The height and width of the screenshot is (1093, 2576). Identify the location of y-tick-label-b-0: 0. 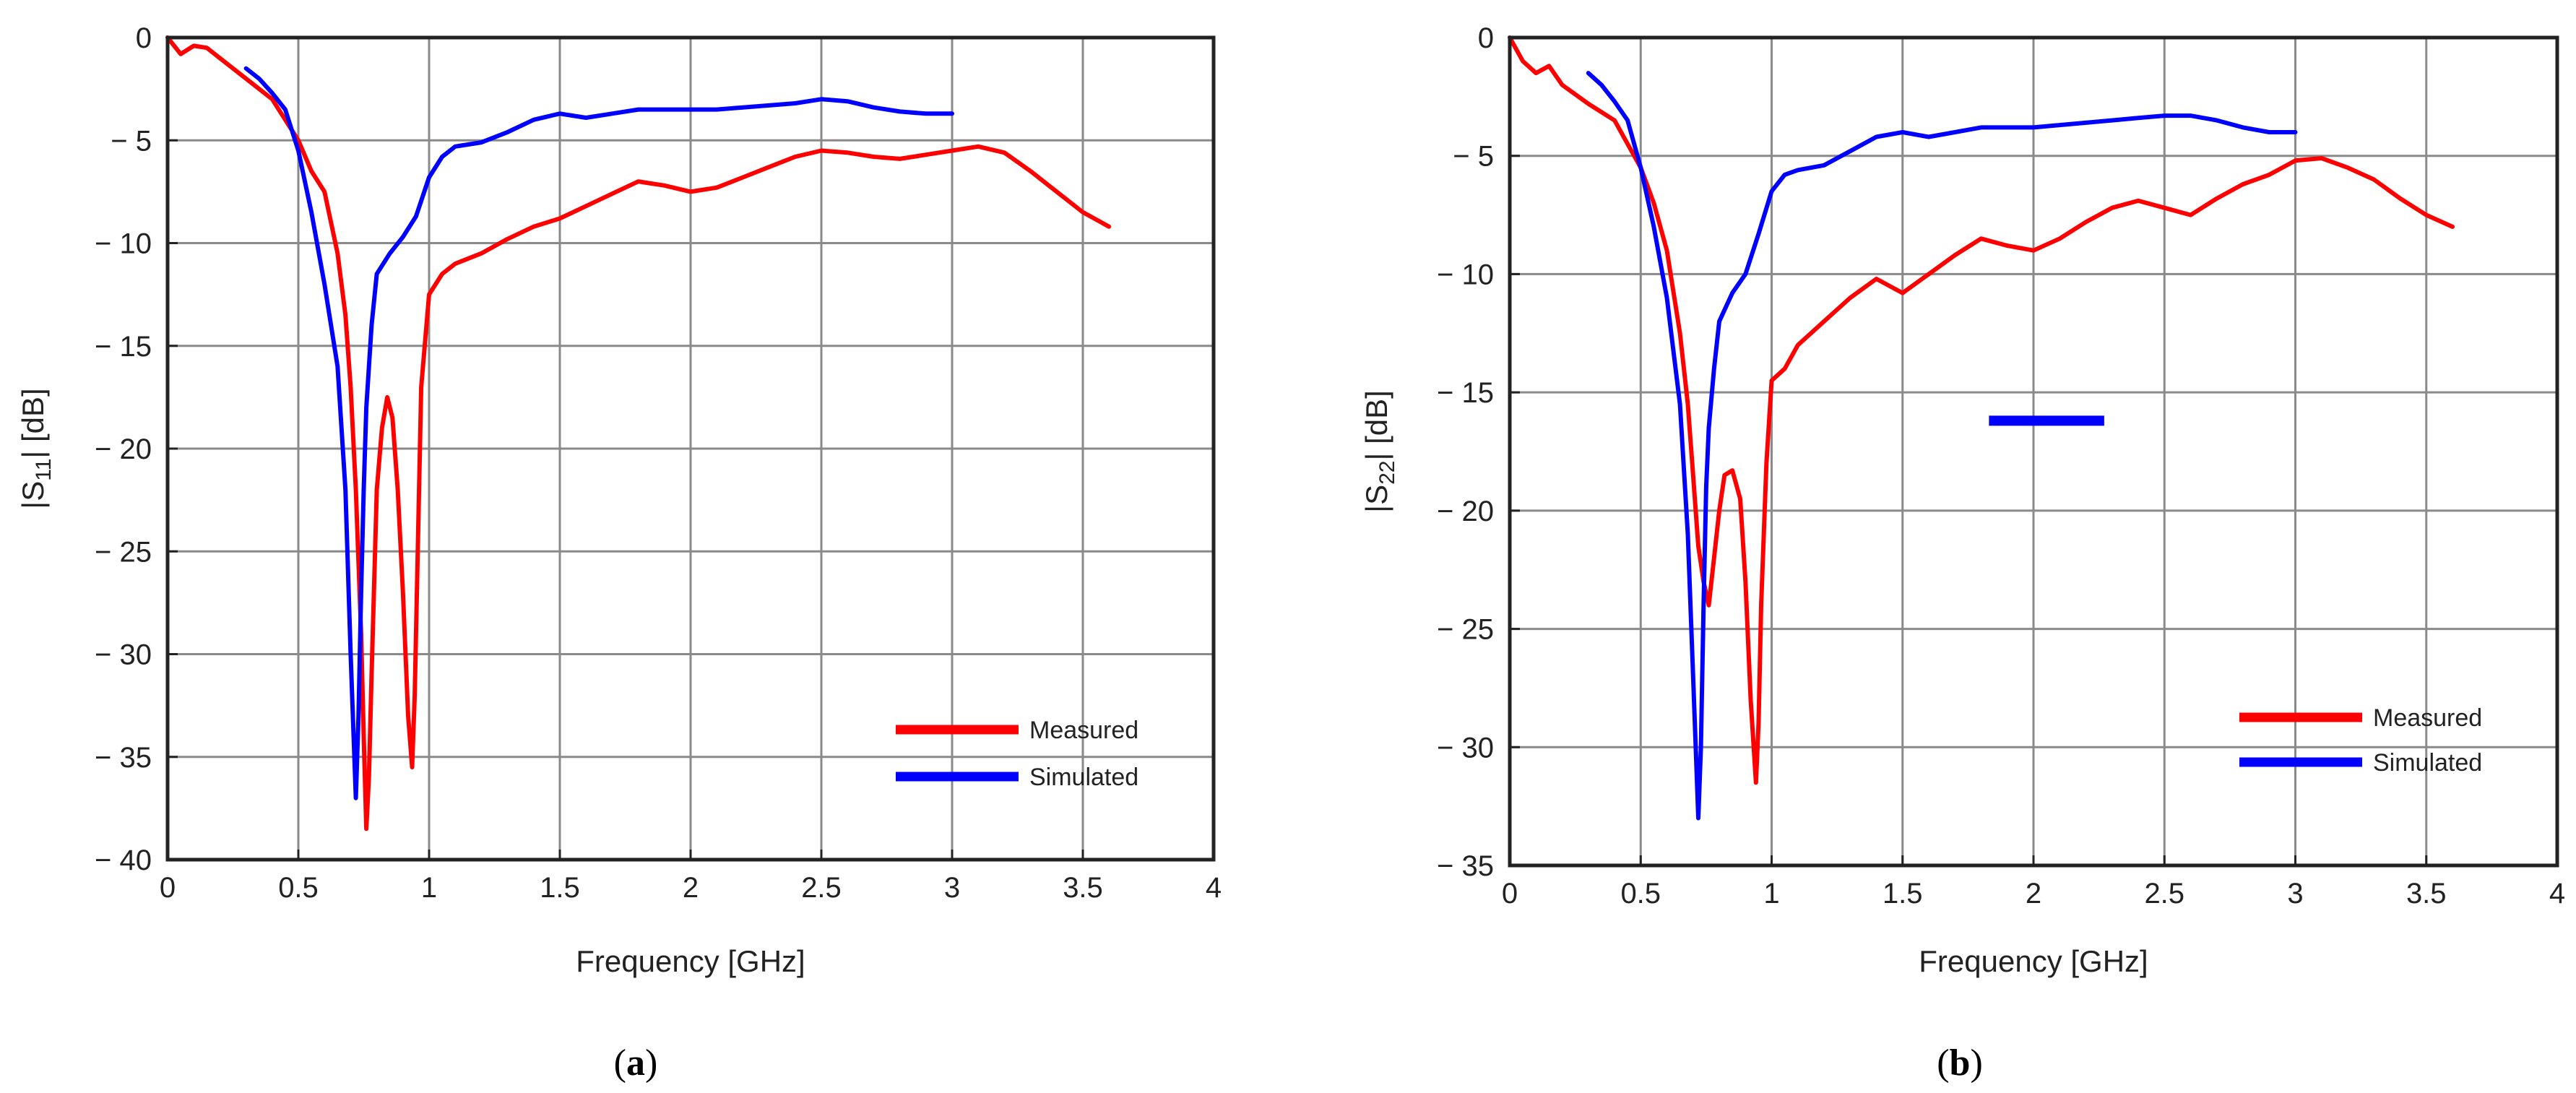
(1486, 38).